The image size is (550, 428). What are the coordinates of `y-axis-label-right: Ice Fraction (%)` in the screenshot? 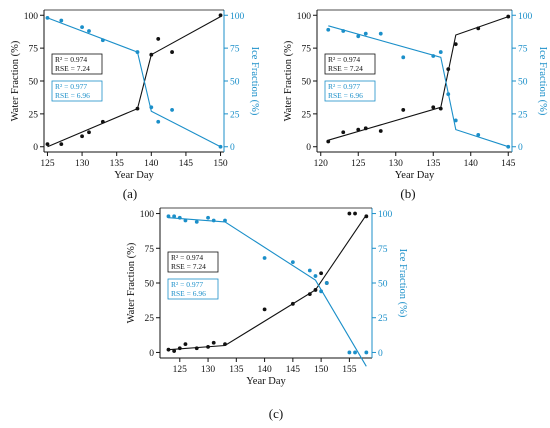 It's located at (402, 283).